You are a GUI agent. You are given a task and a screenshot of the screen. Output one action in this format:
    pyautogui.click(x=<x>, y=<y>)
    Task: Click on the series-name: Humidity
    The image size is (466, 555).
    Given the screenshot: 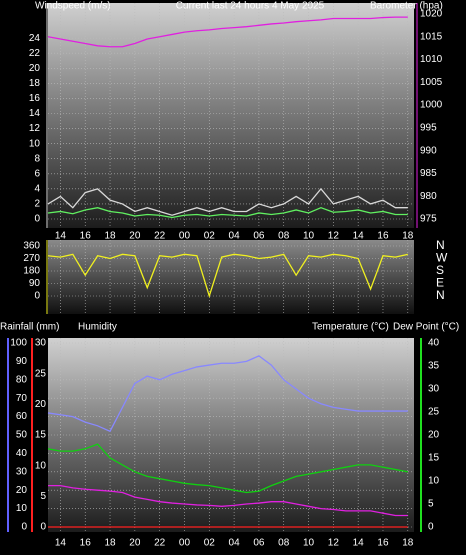 What is the action you would take?
    pyautogui.click(x=97, y=327)
    